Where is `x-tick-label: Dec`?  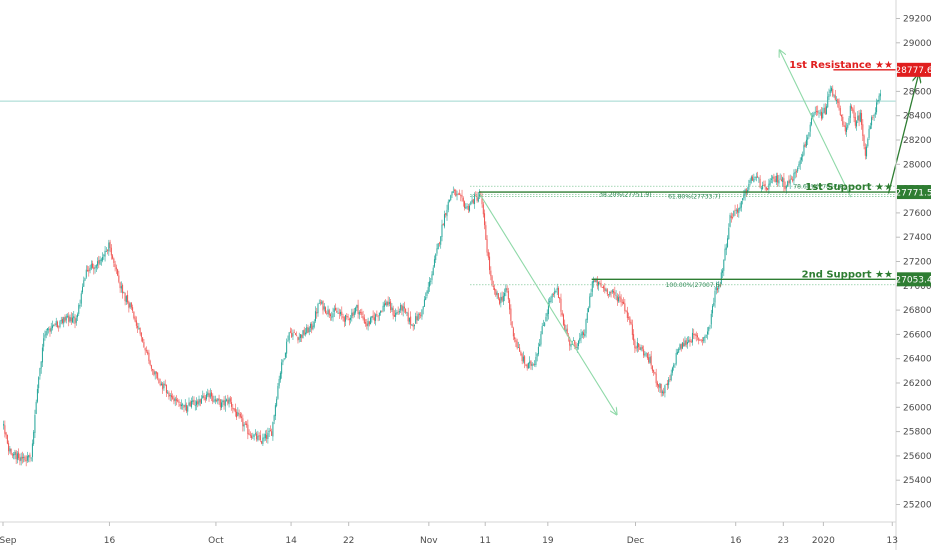 x-tick-label: Dec is located at coordinates (635, 541).